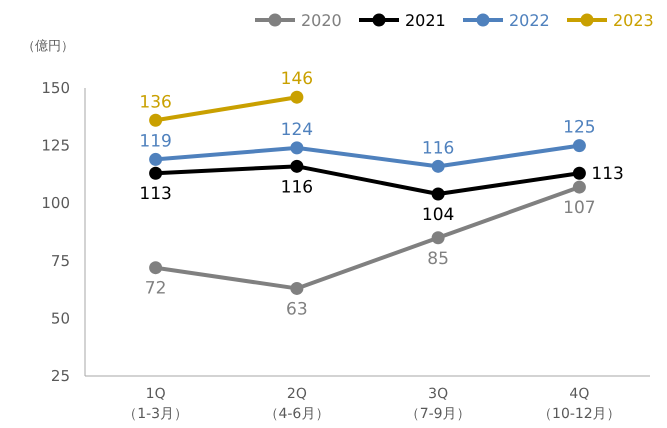 This screenshot has width=667, height=428. I want to click on data-label: 136, so click(155, 102).